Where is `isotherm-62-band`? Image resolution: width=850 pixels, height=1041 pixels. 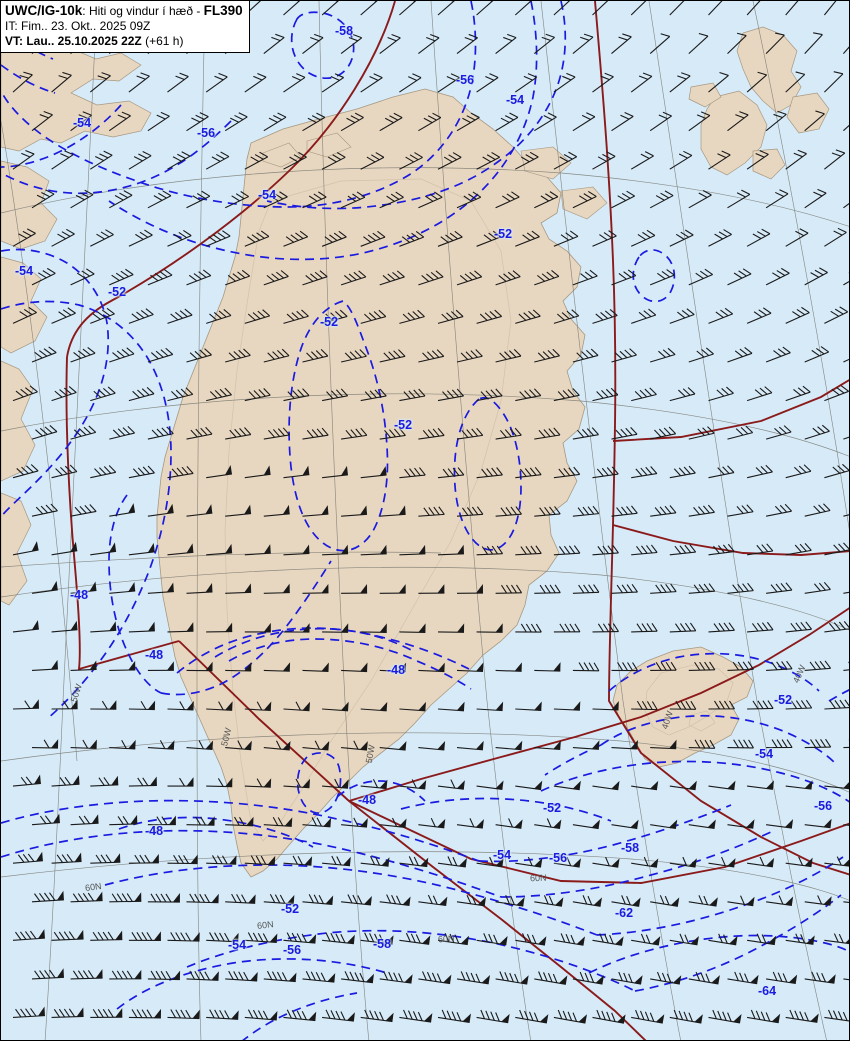
isotherm-62-band is located at coordinates (411, 960).